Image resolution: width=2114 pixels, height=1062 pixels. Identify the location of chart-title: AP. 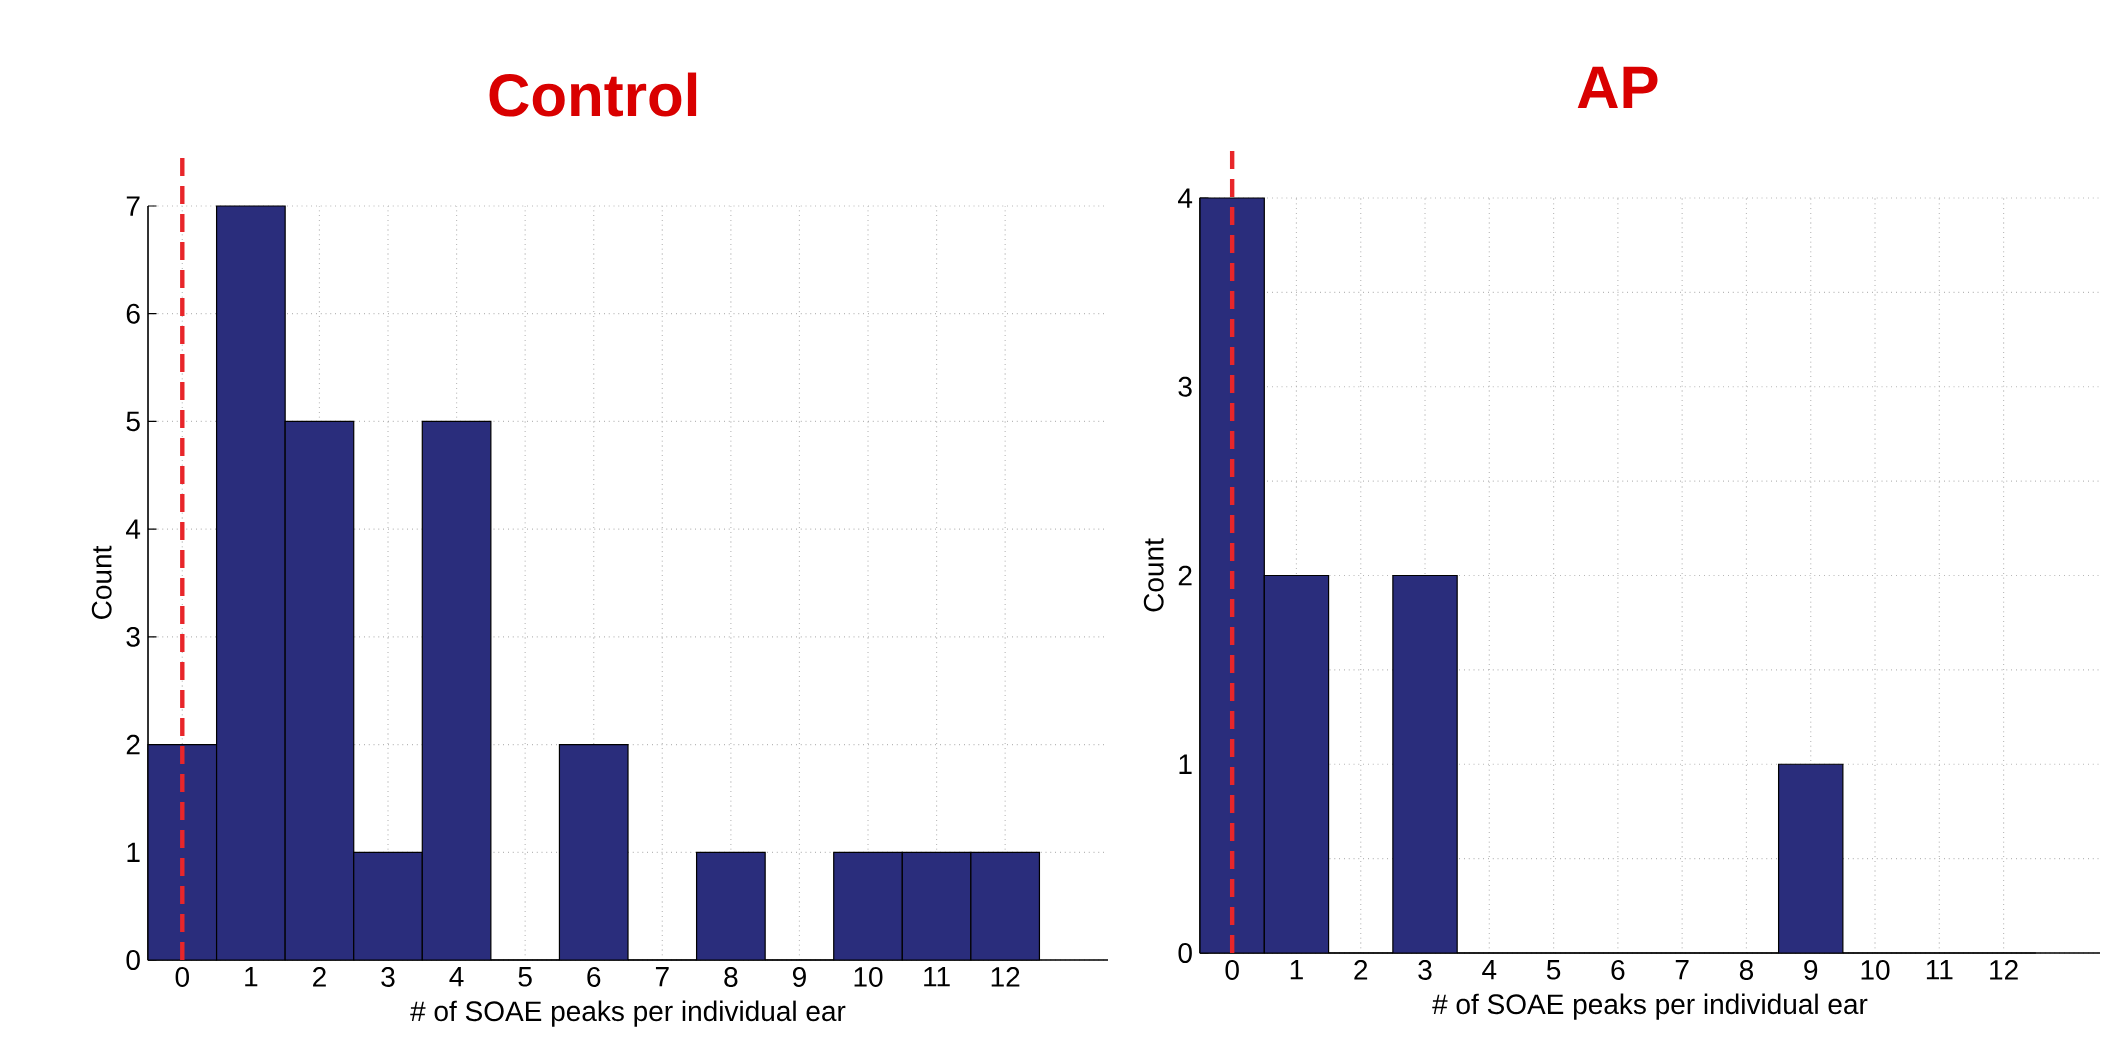
(1617, 87).